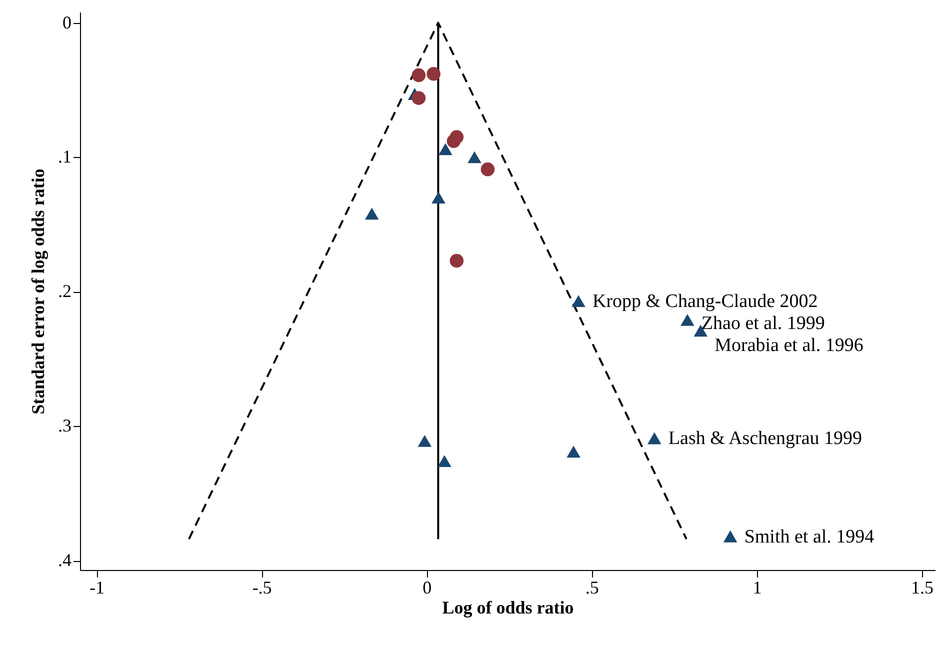 The height and width of the screenshot is (645, 941). Describe the element at coordinates (705, 301) in the screenshot. I see `annotation: Kropp & Chang-Claude 2002` at that location.